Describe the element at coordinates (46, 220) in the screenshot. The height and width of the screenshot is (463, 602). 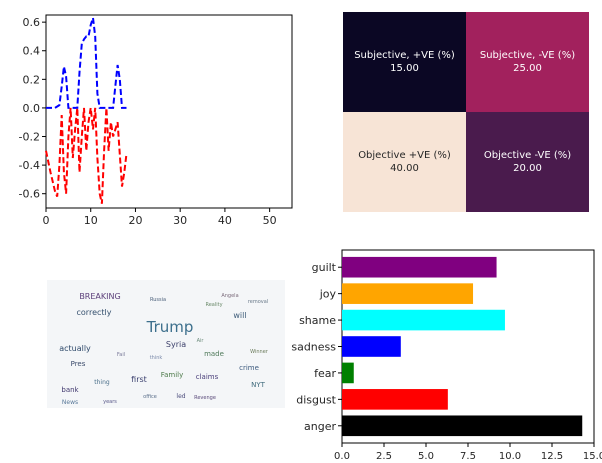
I see `x-tick-label: 0` at that location.